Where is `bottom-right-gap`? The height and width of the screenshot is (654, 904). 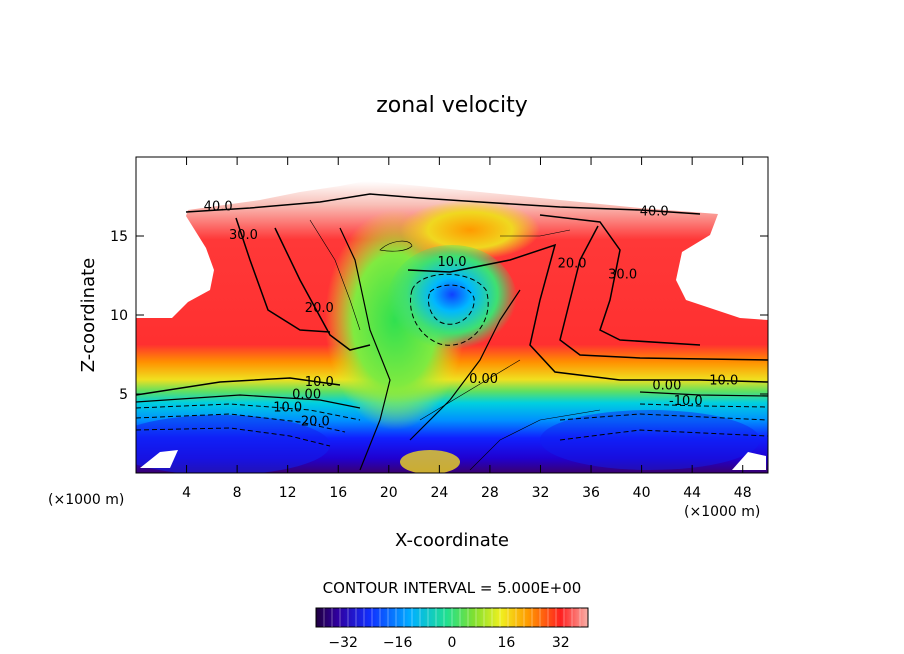
bottom-right-gap is located at coordinates (749, 461).